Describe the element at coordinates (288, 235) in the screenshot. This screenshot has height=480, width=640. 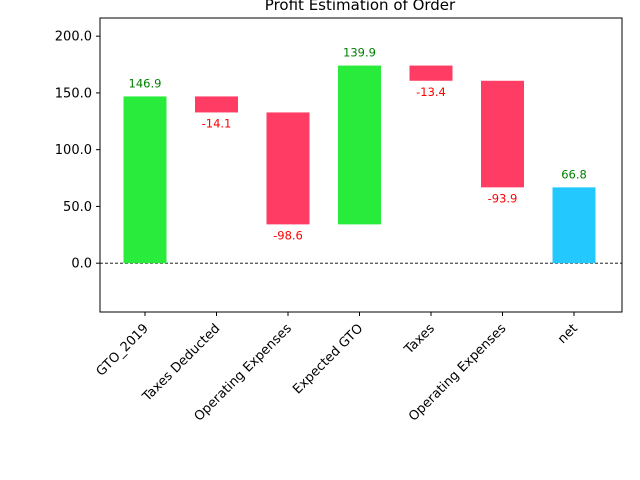
I see `data-label: -98.6` at that location.